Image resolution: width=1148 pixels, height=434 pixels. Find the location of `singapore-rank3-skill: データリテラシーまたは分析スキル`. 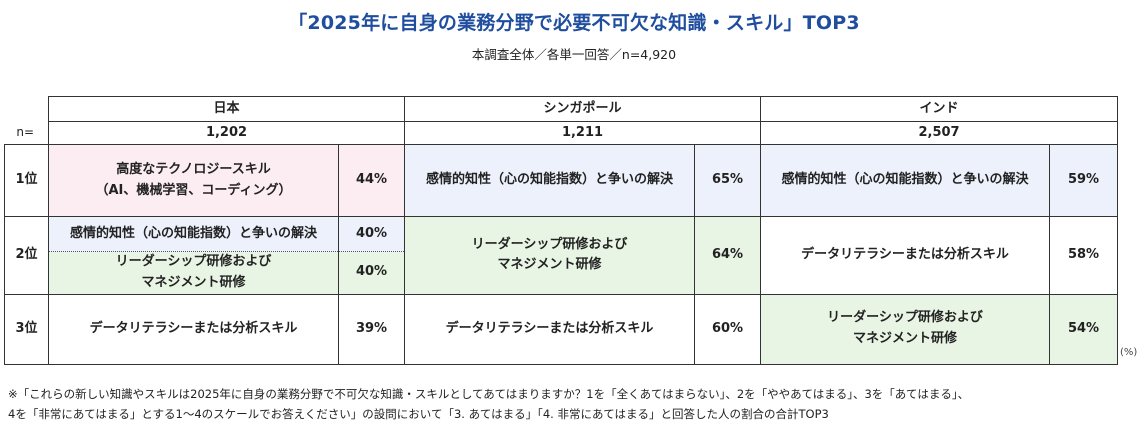

singapore-rank3-skill: データリテラシーまたは分析スキル is located at coordinates (550, 329).